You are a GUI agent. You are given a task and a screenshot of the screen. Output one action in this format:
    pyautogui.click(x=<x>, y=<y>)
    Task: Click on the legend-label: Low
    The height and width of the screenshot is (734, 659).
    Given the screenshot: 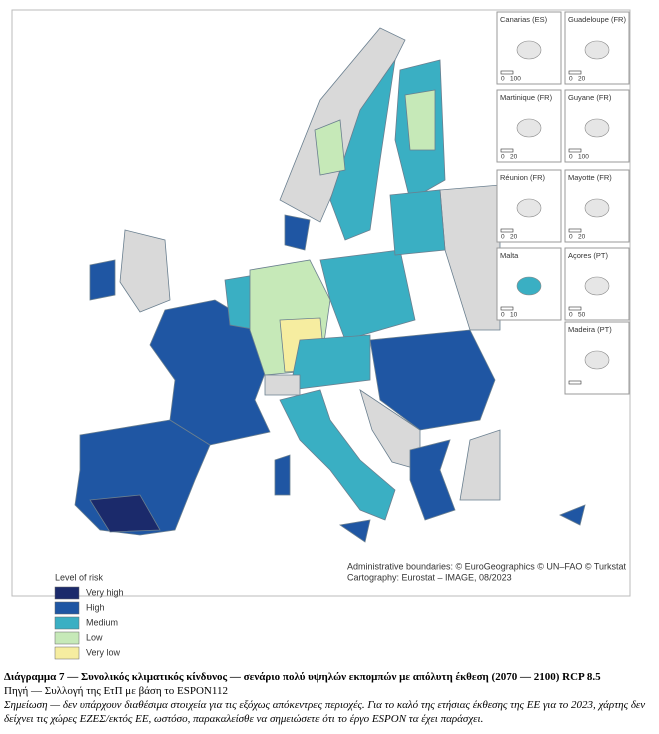 What is the action you would take?
    pyautogui.click(x=94, y=637)
    